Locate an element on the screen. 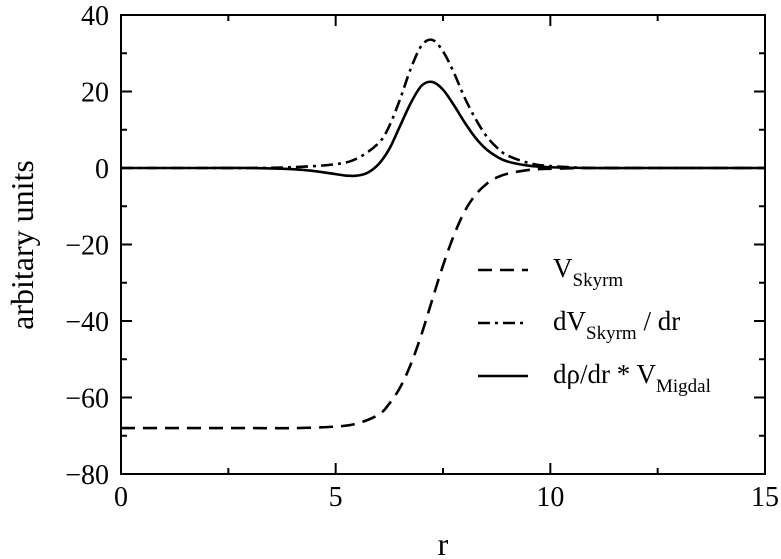 The height and width of the screenshot is (559, 781). legend-label-tail: / dr is located at coordinates (659, 321).